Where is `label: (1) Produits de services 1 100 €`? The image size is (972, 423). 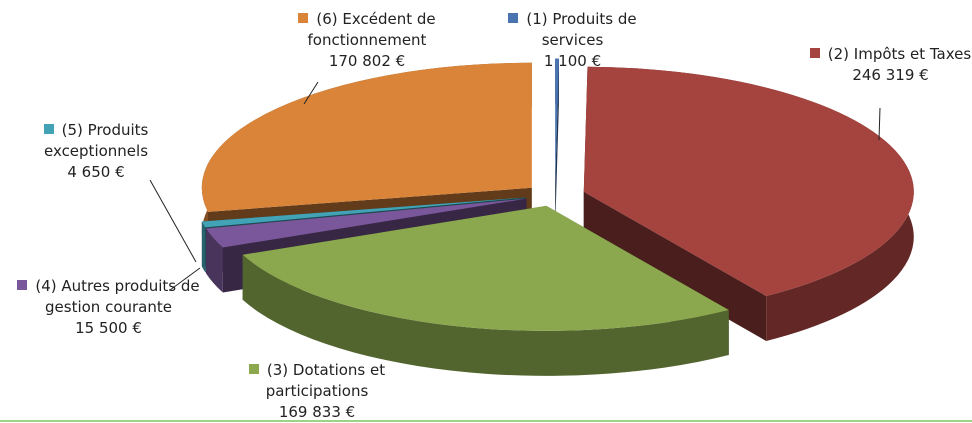
label: (1) Produits de services 1 100 € is located at coordinates (572, 40).